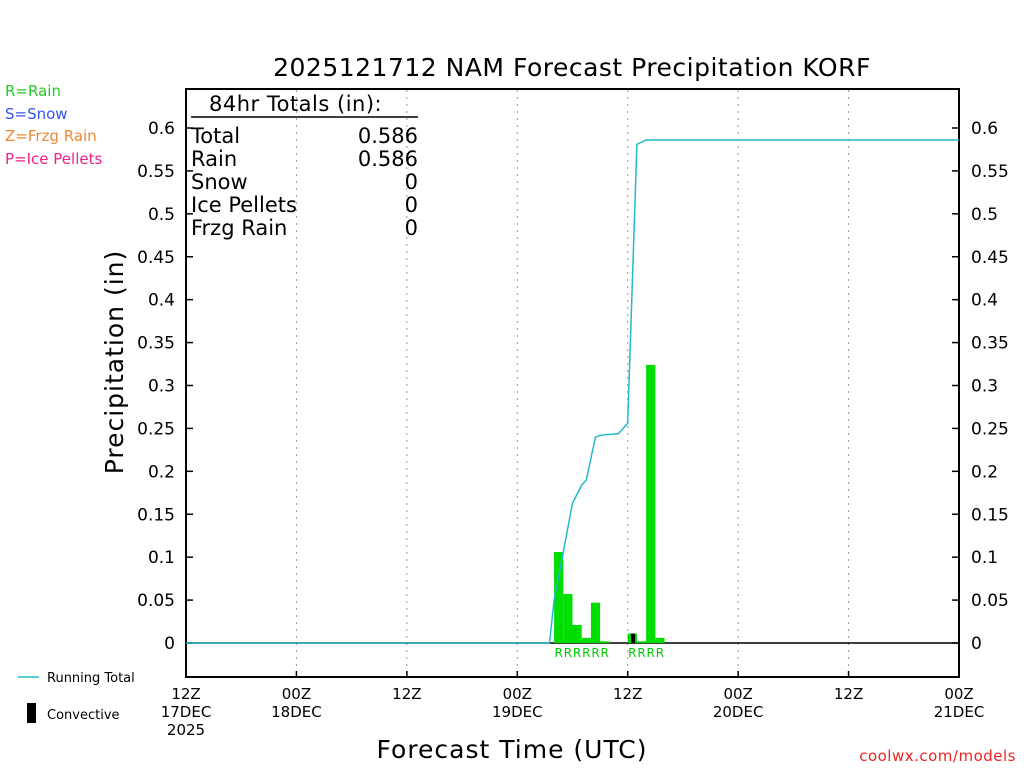 Image resolution: width=1024 pixels, height=768 pixels. Describe the element at coordinates (296, 694) in the screenshot. I see `x-tick-label-1-0: 00Z` at that location.